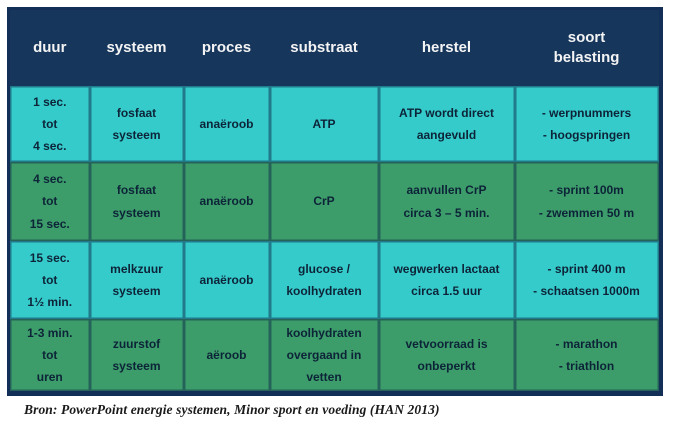  Describe the element at coordinates (49, 280) in the screenshot. I see `cell-duur: 15 sec. tot 1½ min.` at that location.